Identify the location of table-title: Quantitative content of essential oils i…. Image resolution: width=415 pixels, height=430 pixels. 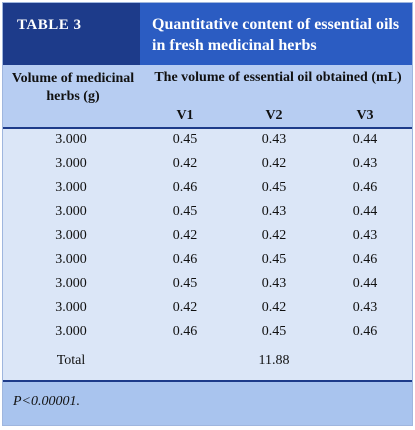
(276, 35).